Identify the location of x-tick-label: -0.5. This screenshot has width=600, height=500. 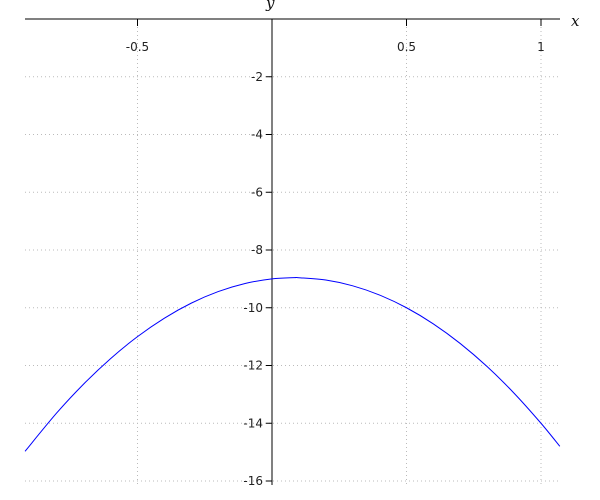
(137, 47).